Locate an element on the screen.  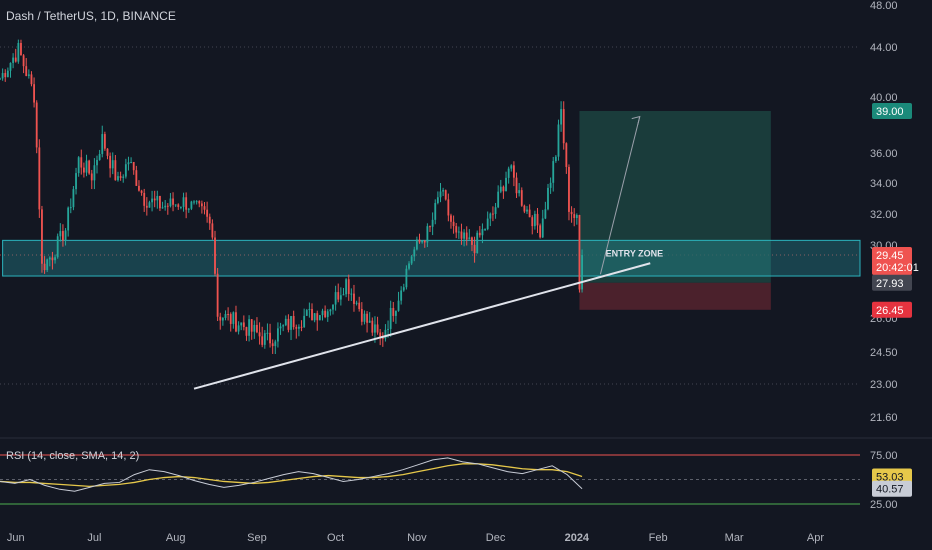
projection-arrow is located at coordinates (620, 195).